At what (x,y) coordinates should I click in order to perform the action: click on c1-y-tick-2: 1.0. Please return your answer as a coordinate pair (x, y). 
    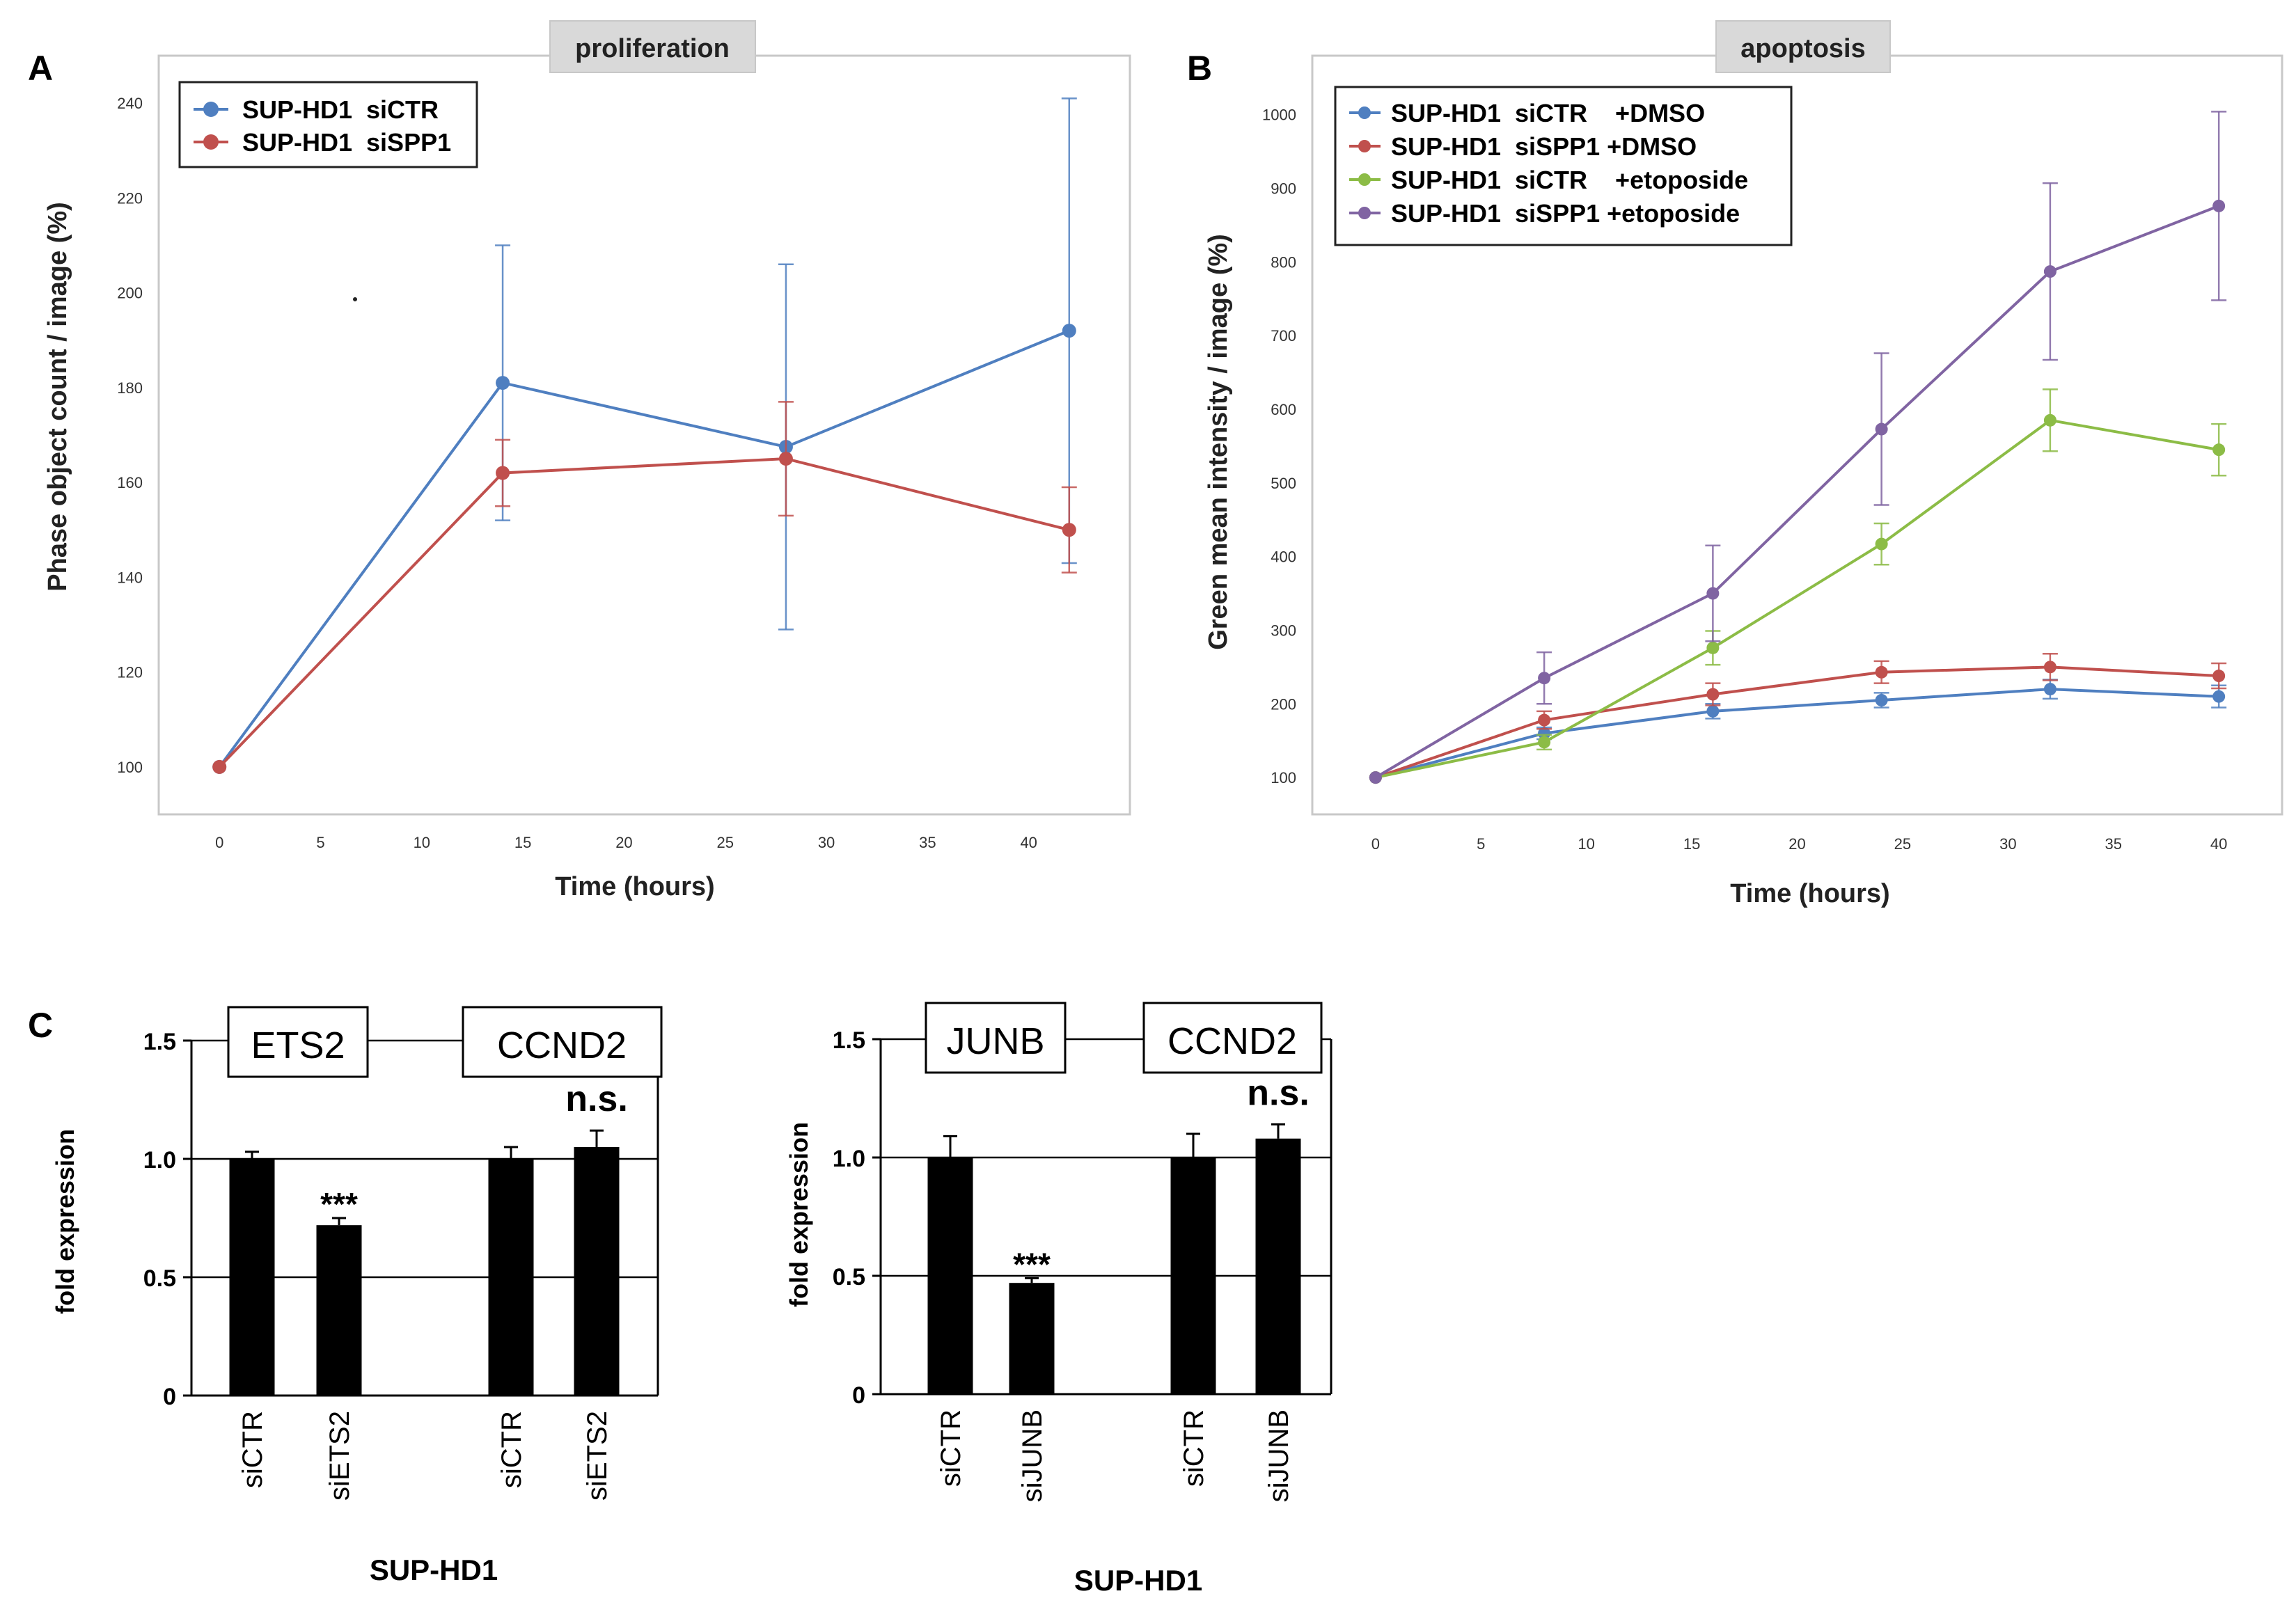
    Looking at the image, I should click on (159, 1160).